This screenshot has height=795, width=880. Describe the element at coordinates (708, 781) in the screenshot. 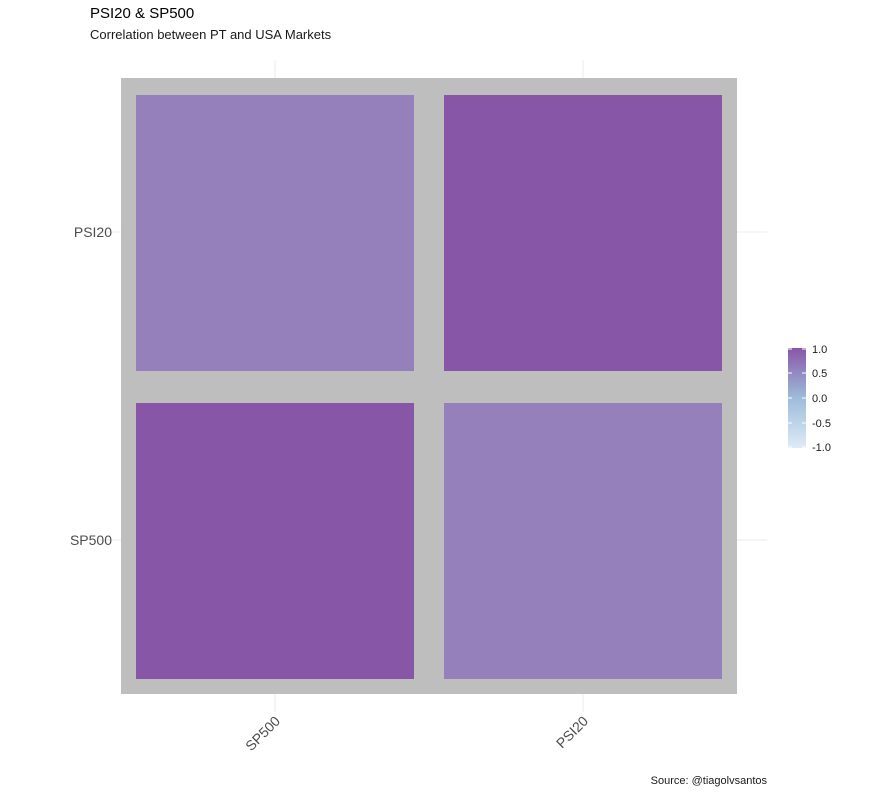

I see `source-caption: Source: @tiagolvsantos` at that location.